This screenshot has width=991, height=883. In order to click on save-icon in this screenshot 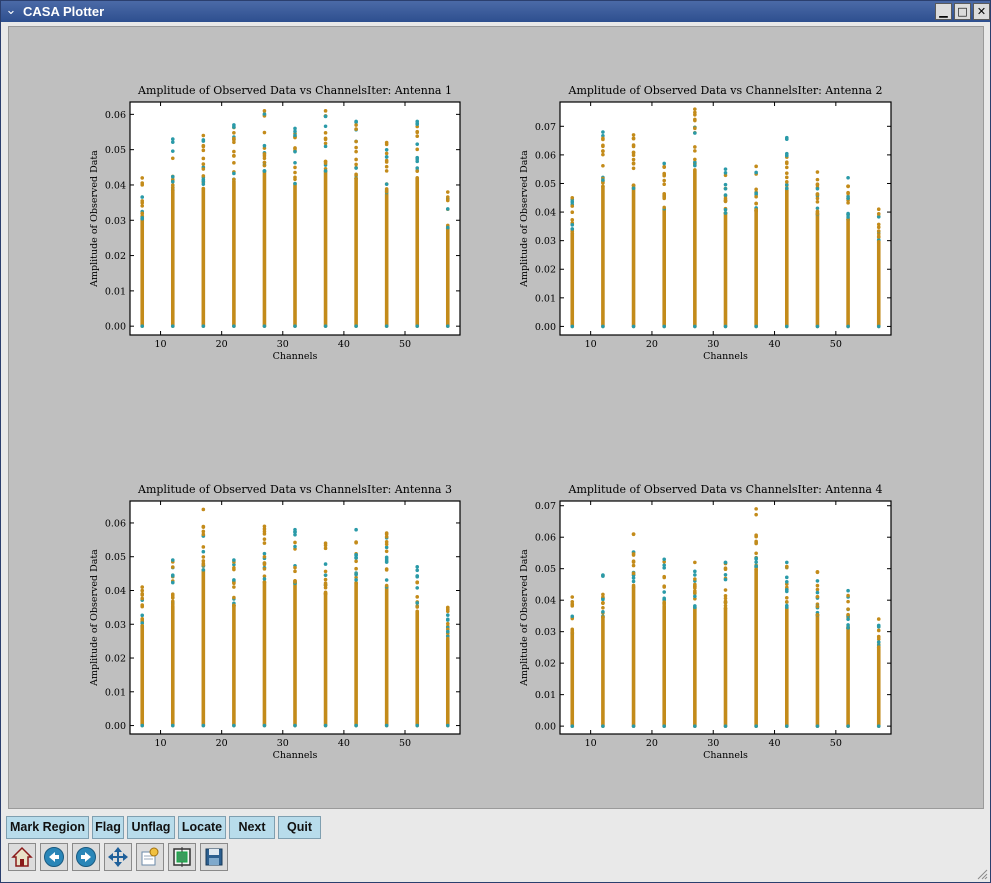, I will do `click(214, 857)`.